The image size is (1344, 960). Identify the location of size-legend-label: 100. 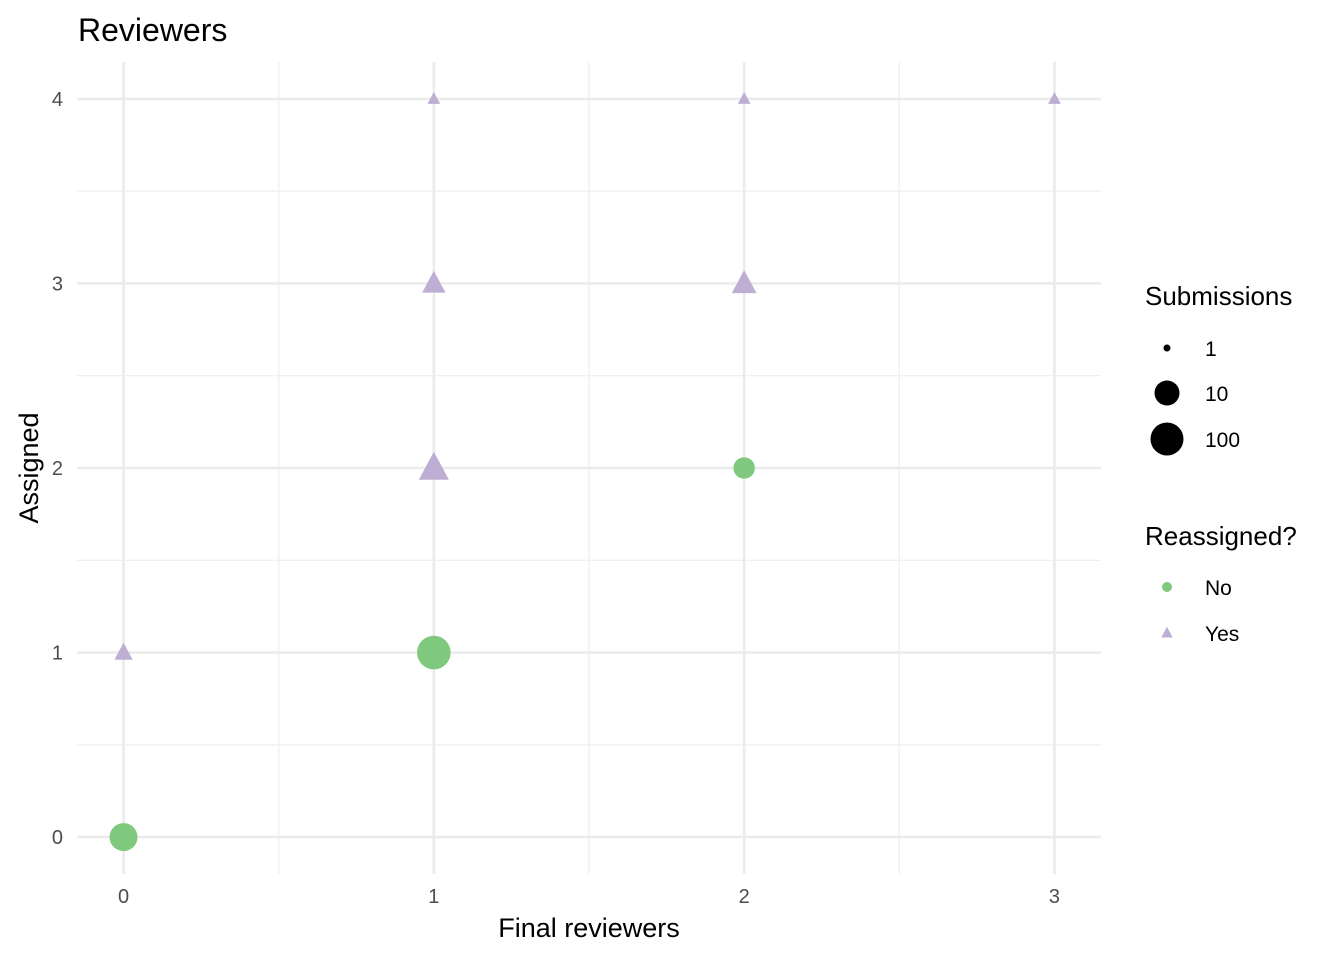
(1222, 440).